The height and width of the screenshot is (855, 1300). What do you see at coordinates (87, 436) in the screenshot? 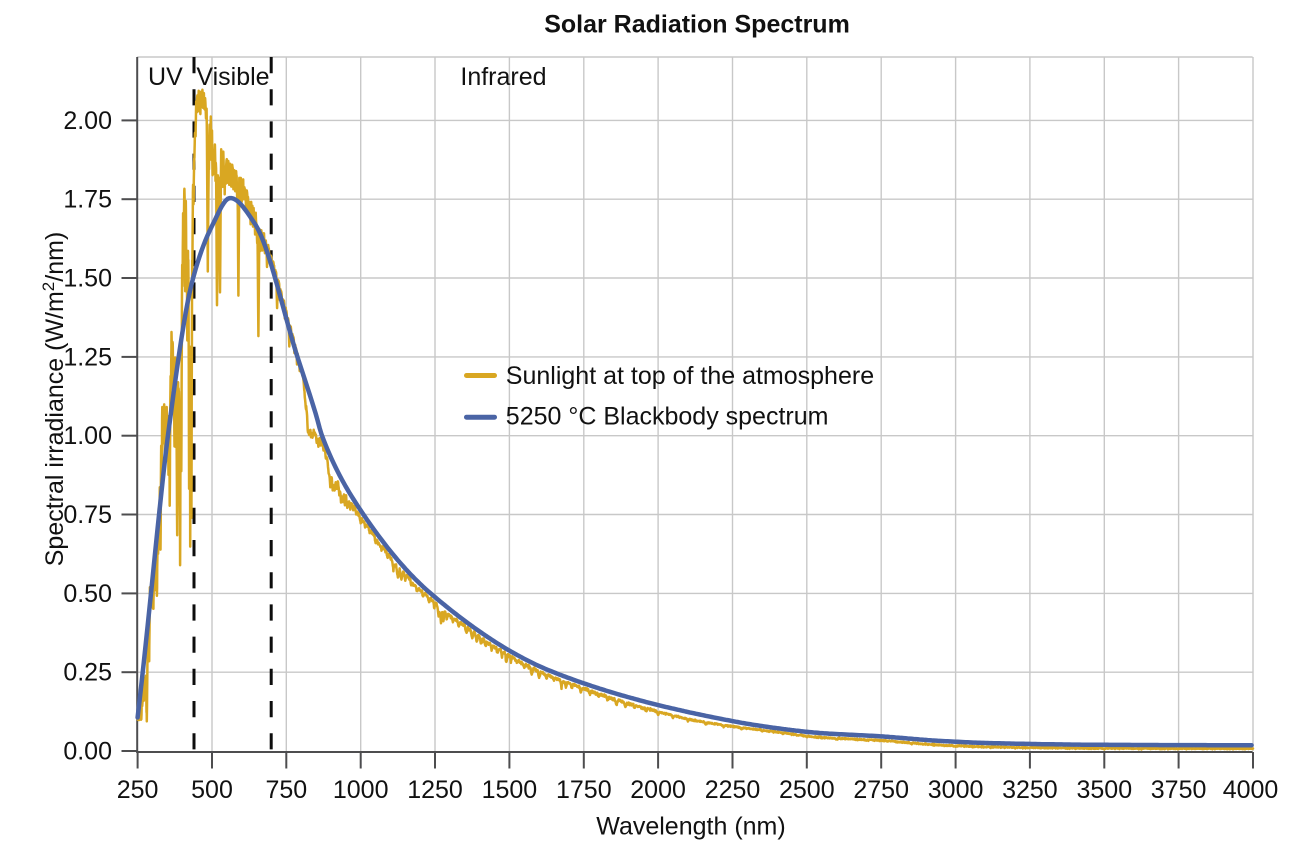
I see `svg-text: 1.00` at bounding box center [87, 436].